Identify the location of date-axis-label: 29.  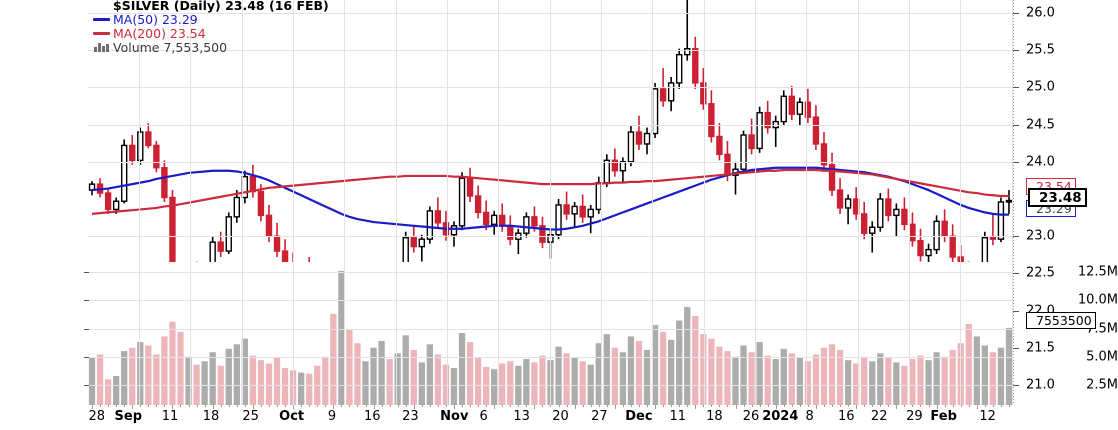
(914, 416).